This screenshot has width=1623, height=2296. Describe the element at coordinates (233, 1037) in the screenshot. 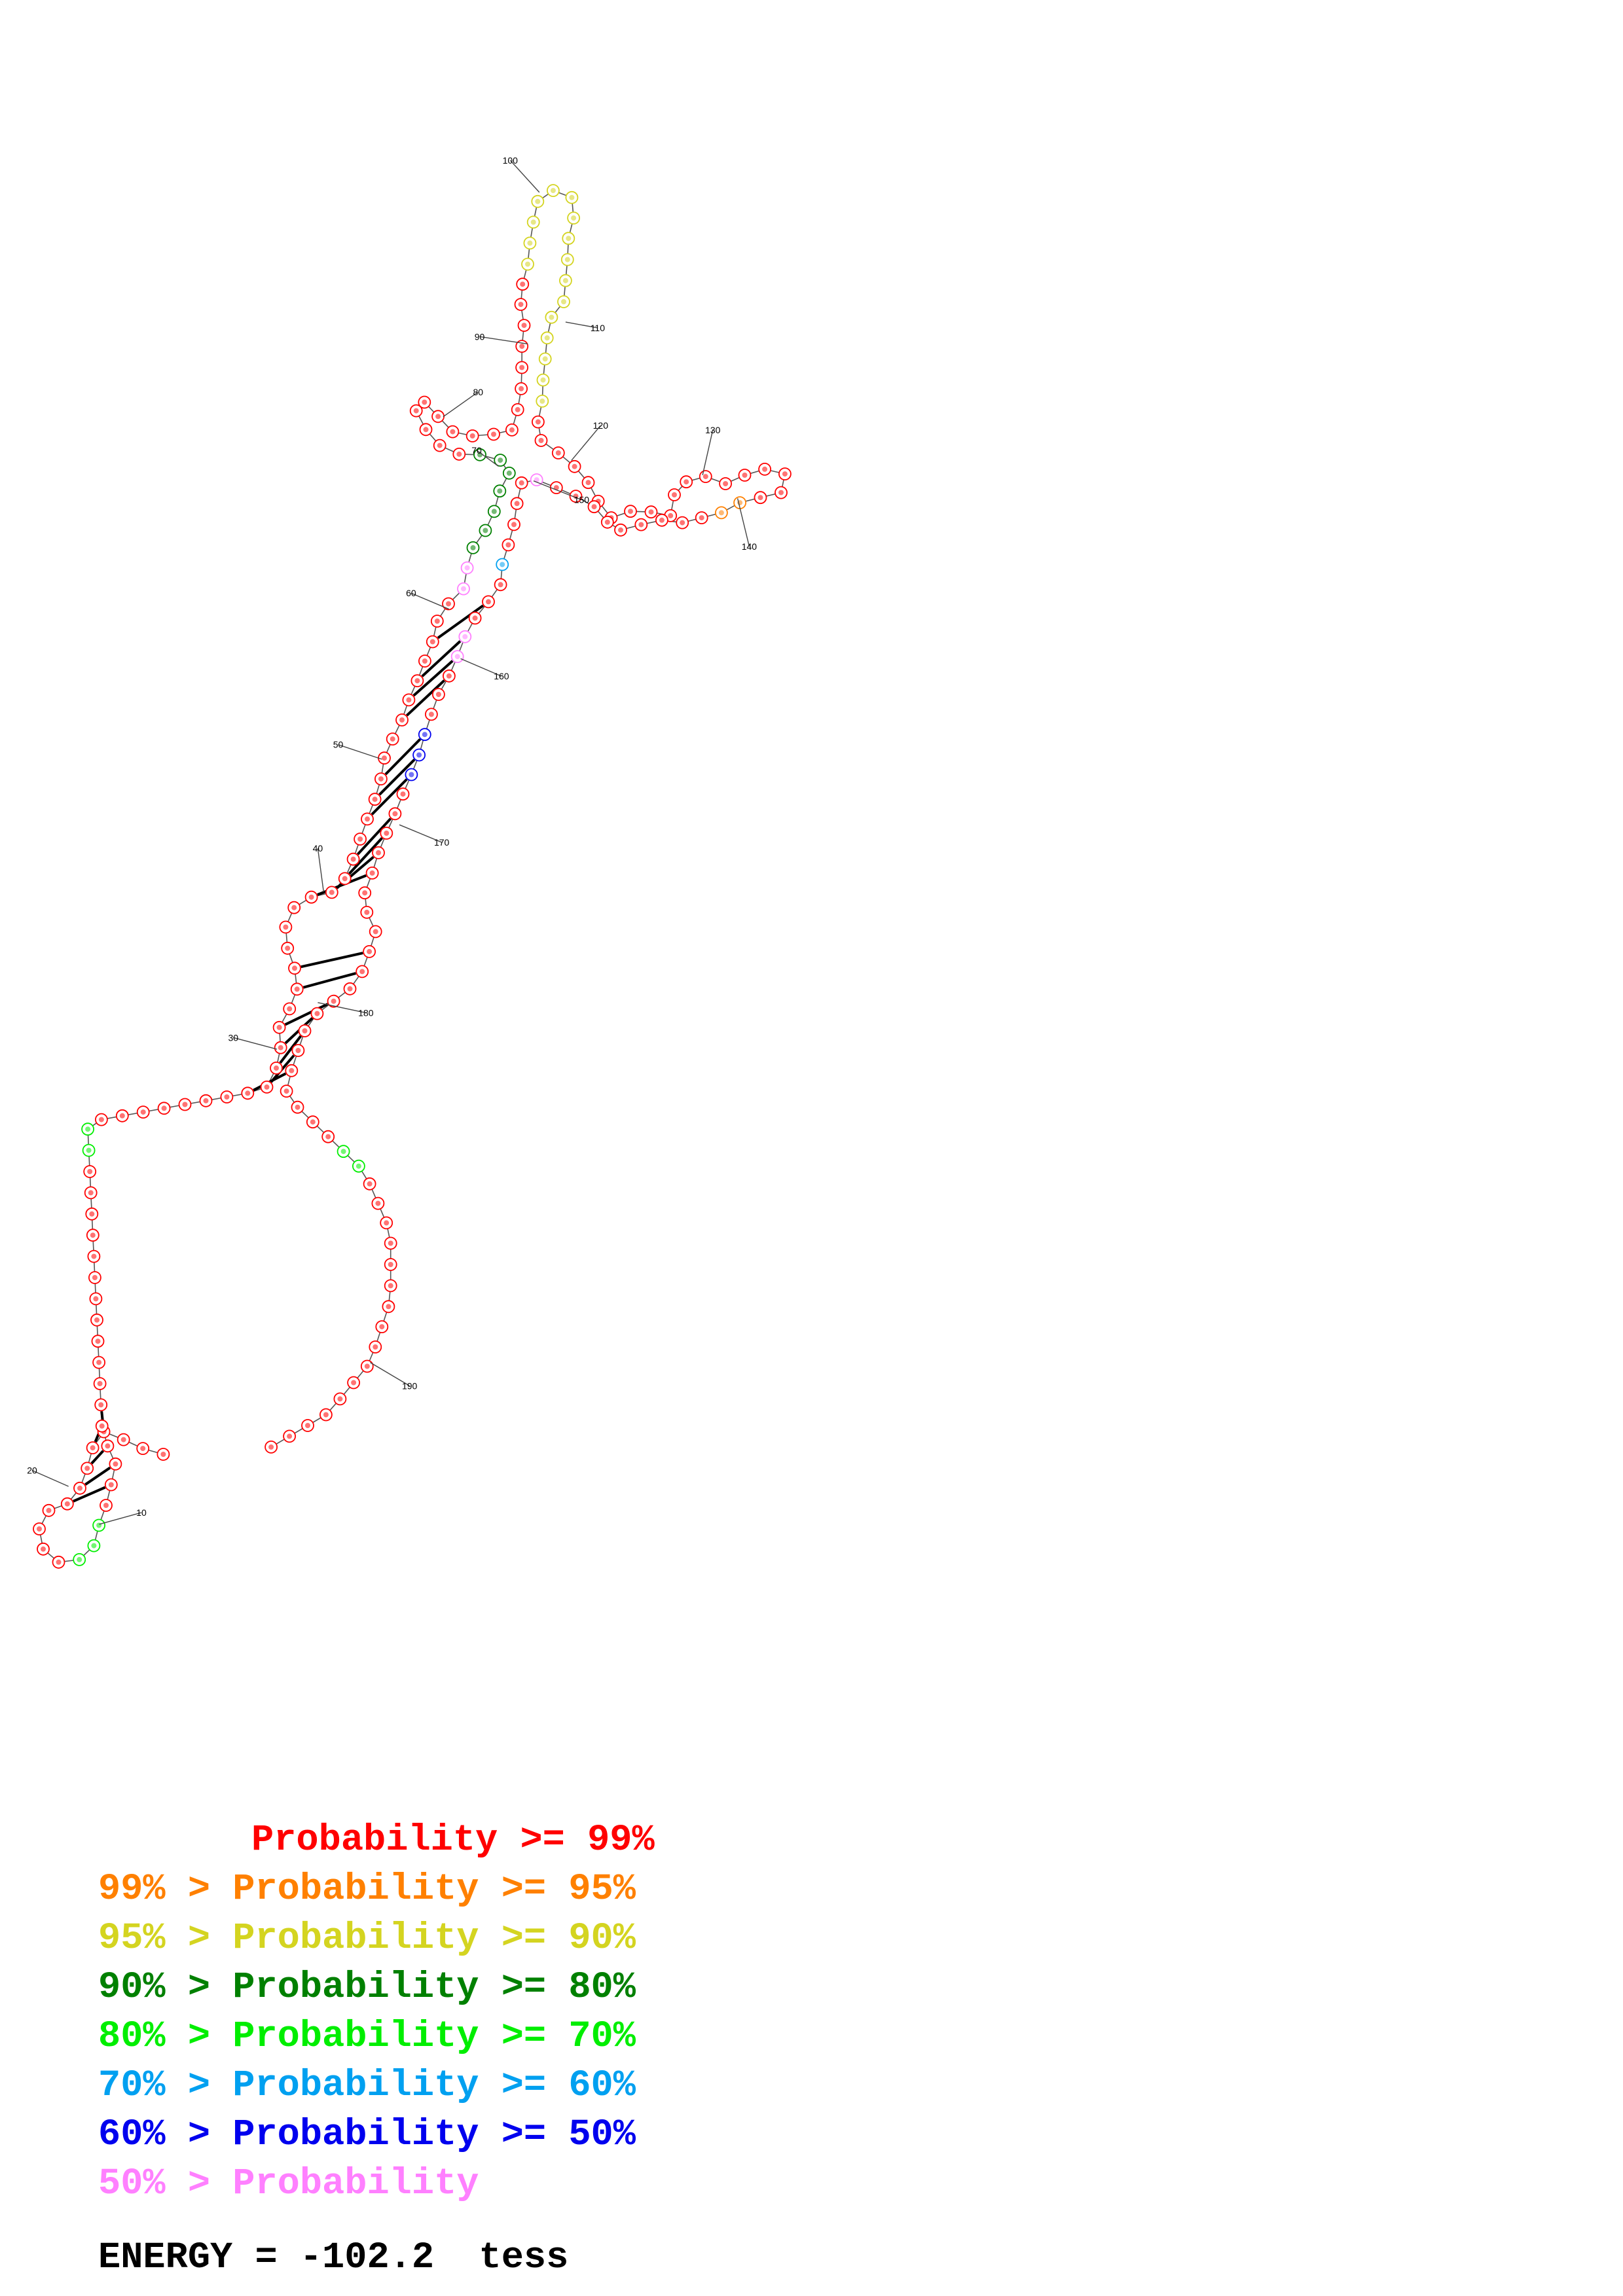

I see `position-label: 30` at that location.